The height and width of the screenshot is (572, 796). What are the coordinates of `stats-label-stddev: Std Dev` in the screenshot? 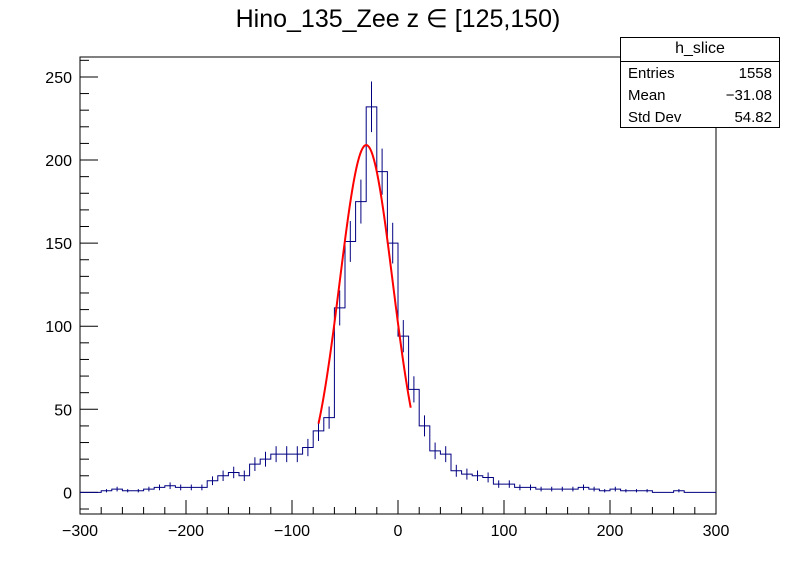 It's located at (655, 117).